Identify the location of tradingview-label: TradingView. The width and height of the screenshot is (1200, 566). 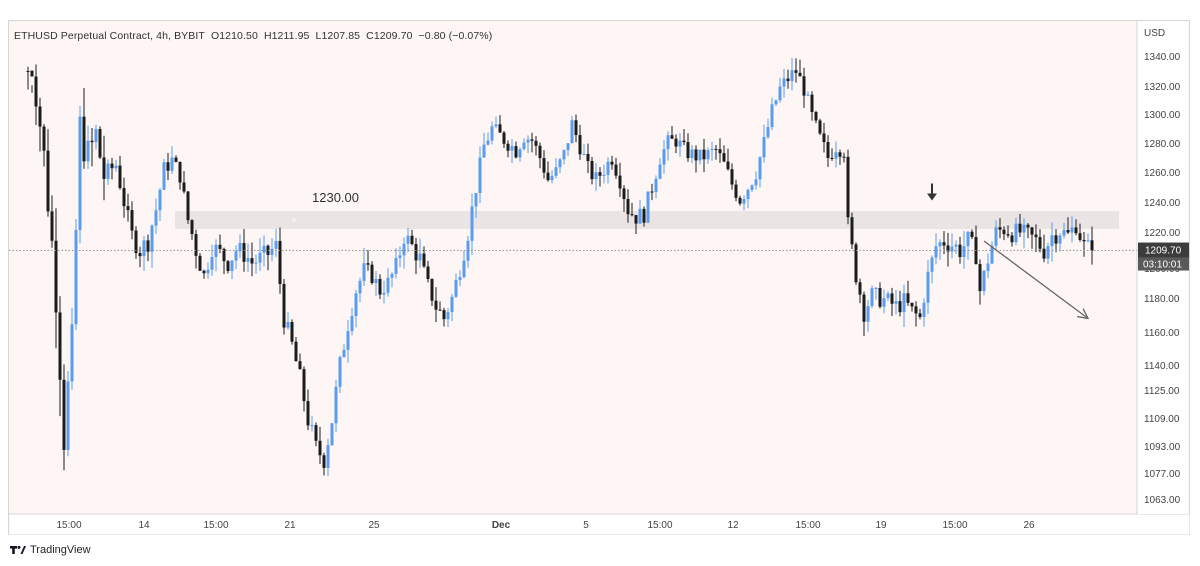
(60, 550).